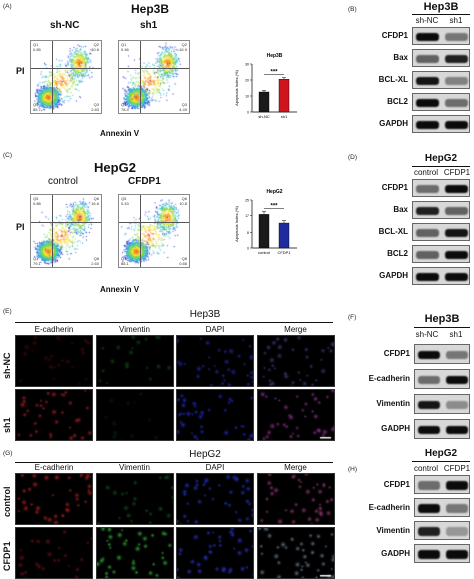 Image resolution: width=474 pixels, height=579 pixels. I want to click on bar-c-category-0: control, so click(264, 252).